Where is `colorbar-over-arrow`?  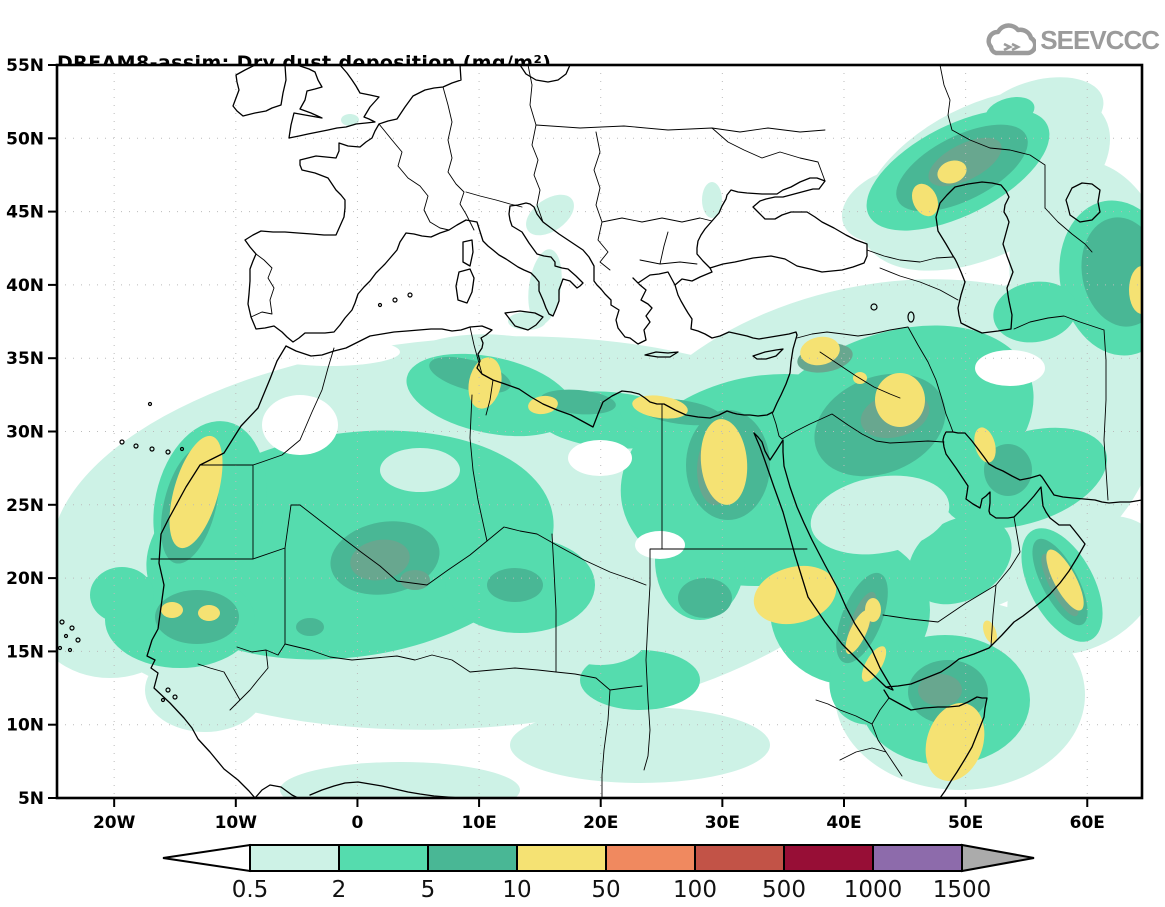
colorbar-over-arrow is located at coordinates (998, 858).